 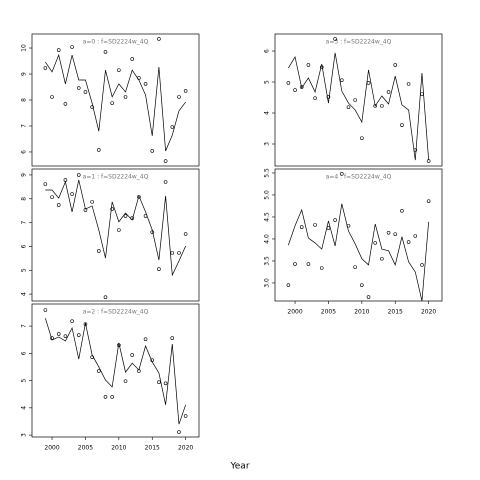 What do you see at coordinates (267, 195) in the screenshot?
I see `y-tick-label: 5.0` at bounding box center [267, 195].